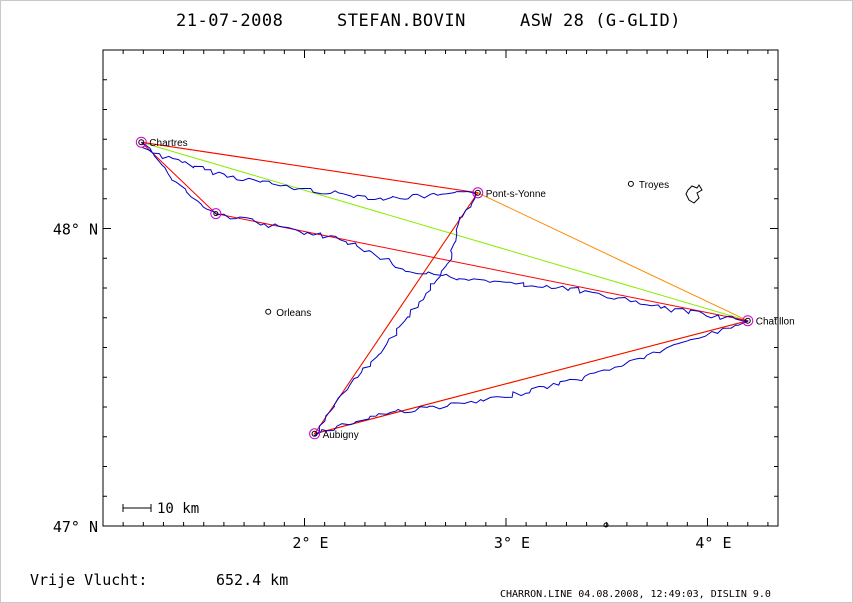 The image size is (853, 603). I want to click on place-aubigny: Aubigny, so click(334, 434).